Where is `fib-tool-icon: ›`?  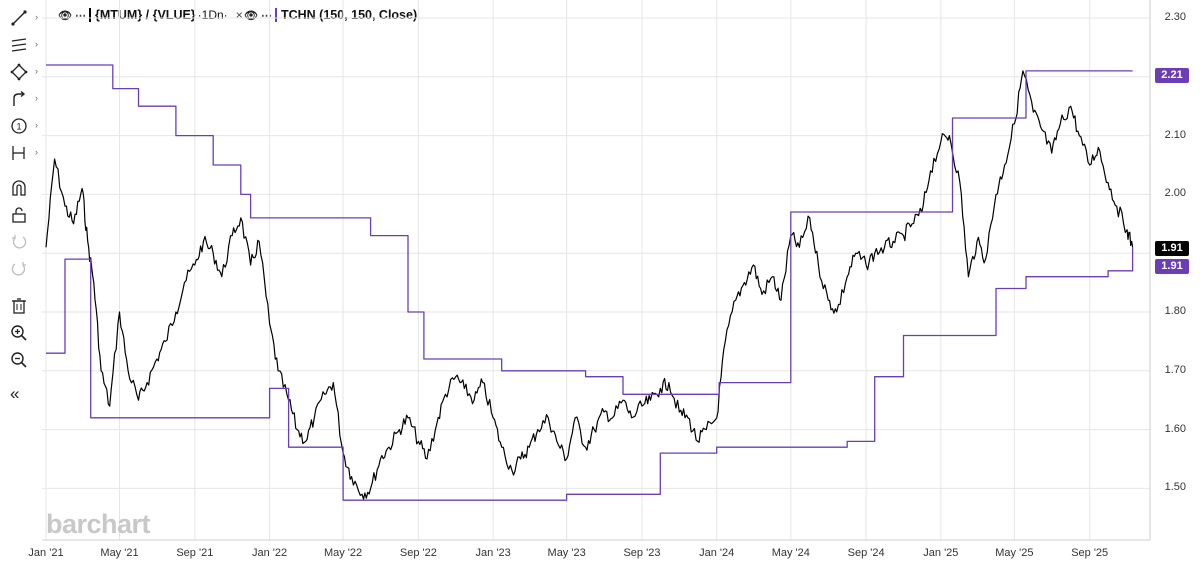 fib-tool-icon: › is located at coordinates (24, 45).